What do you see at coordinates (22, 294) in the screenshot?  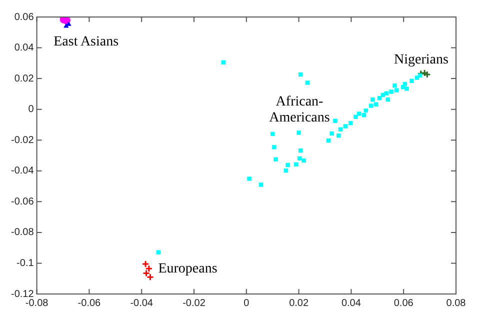 I see `y-tick-label: -0.12` at bounding box center [22, 294].